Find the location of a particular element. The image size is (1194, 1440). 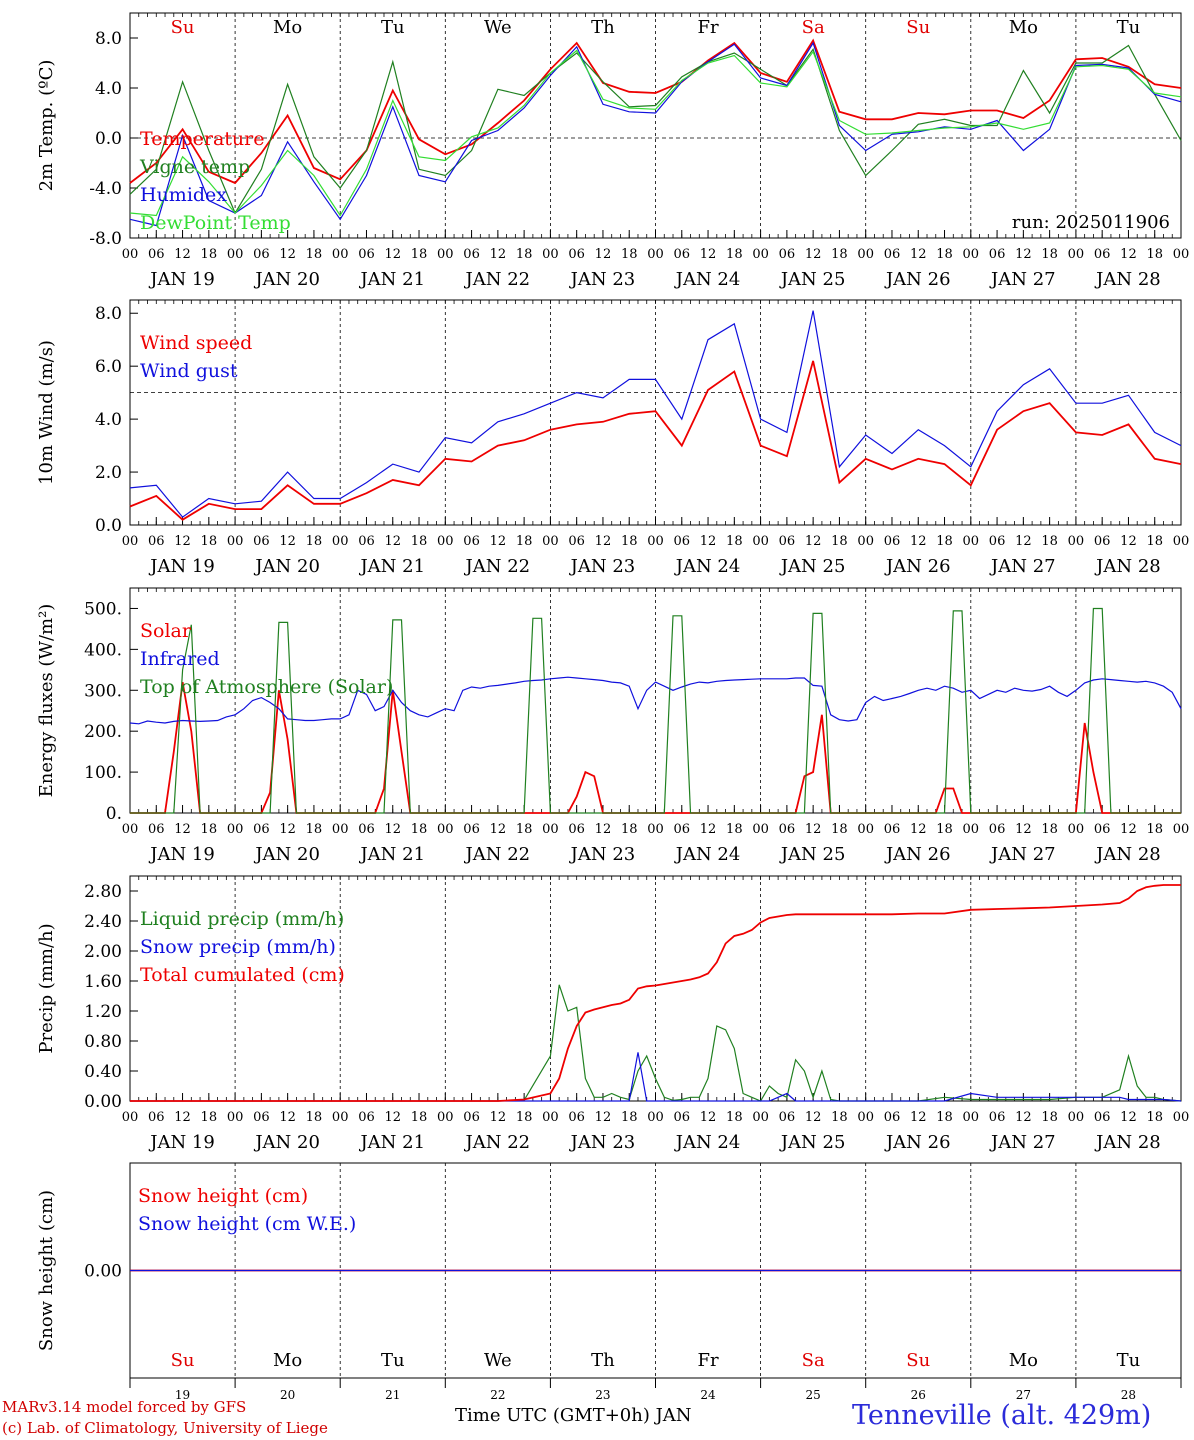

legend-entry: Snow height (cm) is located at coordinates (223, 1196).